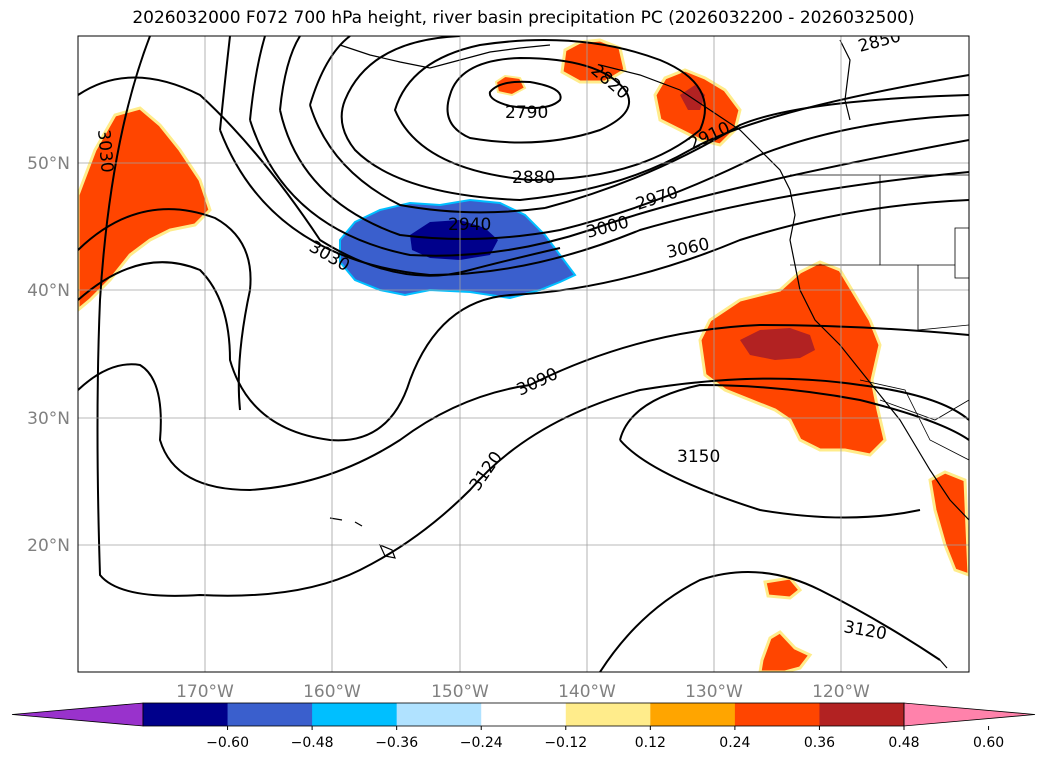  Describe the element at coordinates (948, 523) in the screenshot. I see `precip-region-mexico` at that location.